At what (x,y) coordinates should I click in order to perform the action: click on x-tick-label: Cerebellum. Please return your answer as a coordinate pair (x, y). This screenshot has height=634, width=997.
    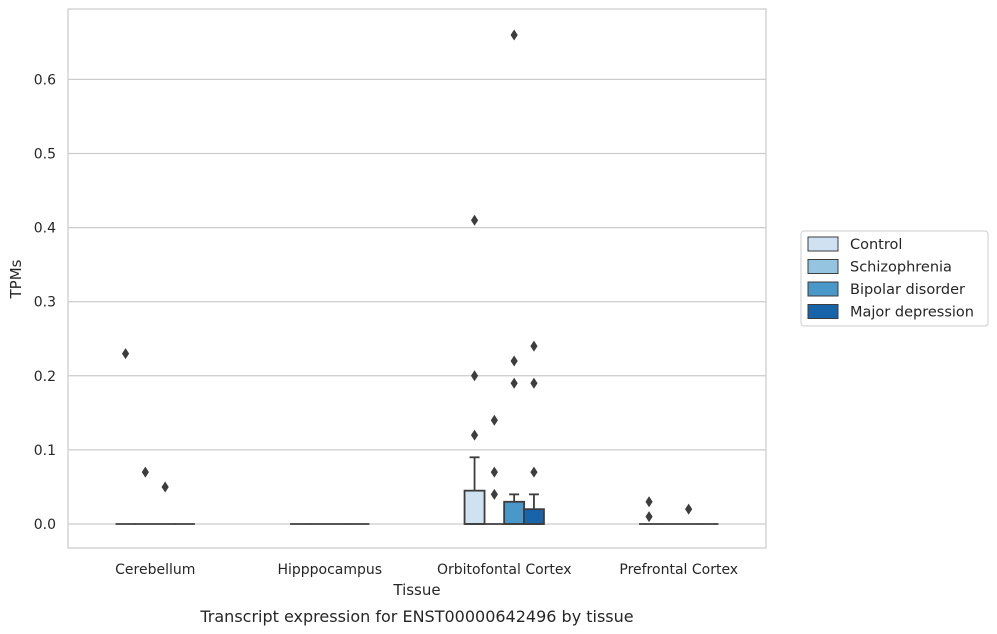
    Looking at the image, I should click on (155, 570).